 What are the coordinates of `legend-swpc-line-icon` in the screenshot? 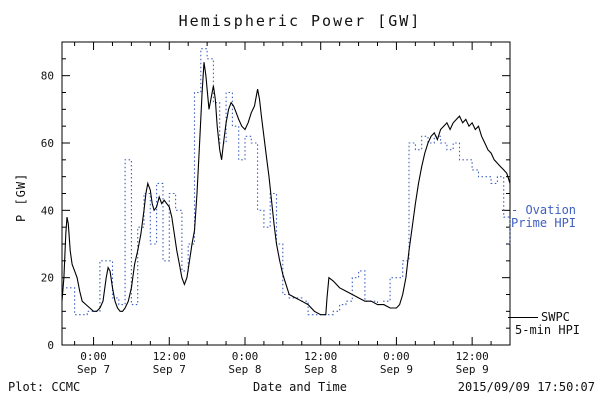 It's located at (523, 317).